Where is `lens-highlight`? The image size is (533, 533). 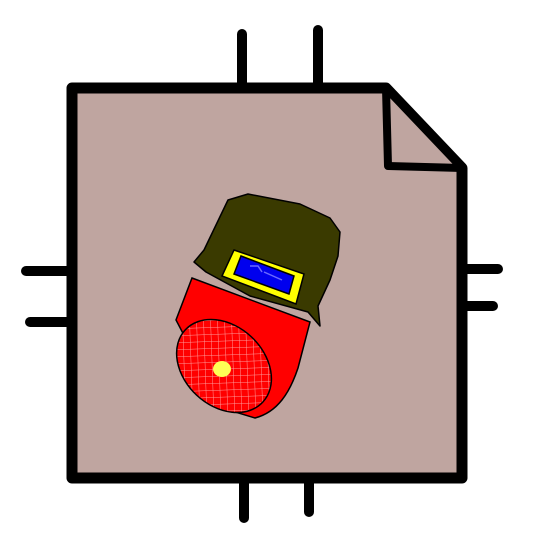
lens-highlight is located at coordinates (266, 273).